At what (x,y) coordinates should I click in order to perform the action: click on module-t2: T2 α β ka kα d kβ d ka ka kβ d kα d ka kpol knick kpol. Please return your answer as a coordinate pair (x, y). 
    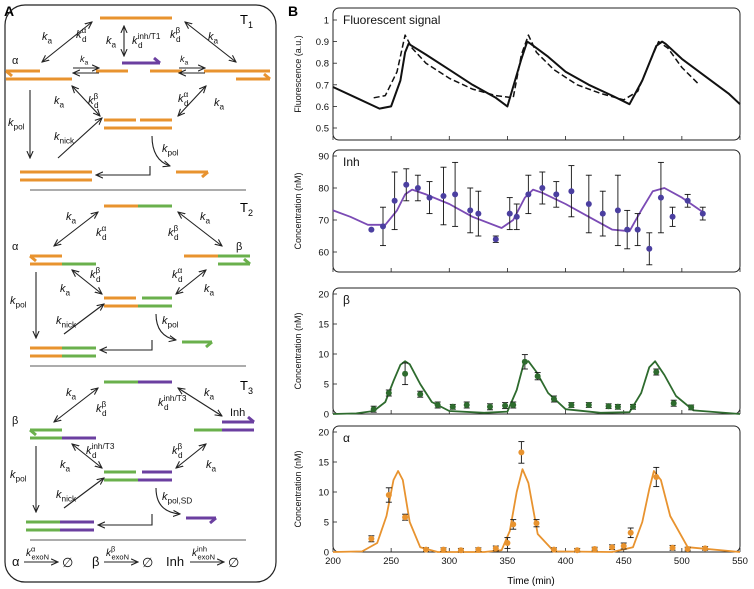
    Looking at the image, I should click on (131, 283).